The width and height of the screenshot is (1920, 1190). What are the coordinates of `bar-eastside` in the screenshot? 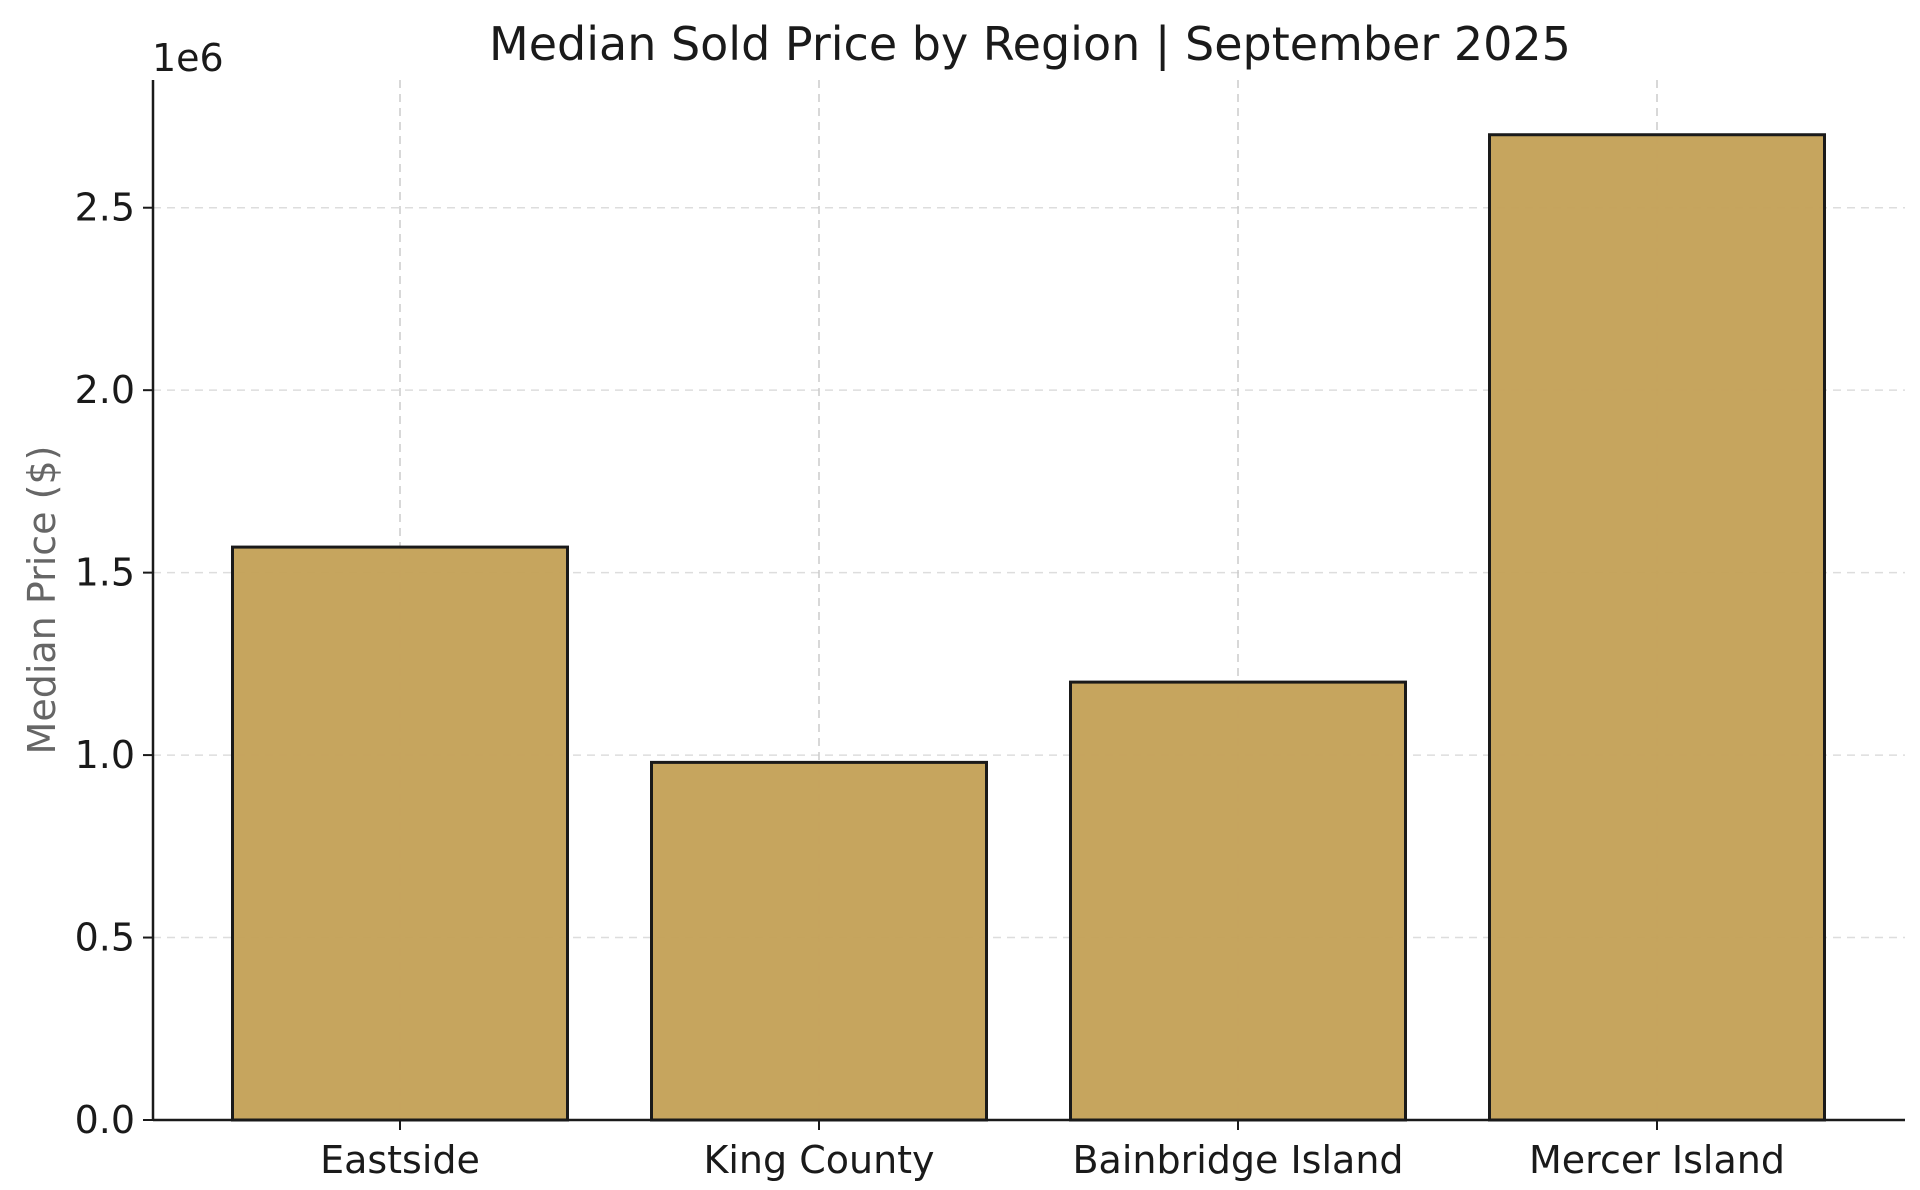 It's located at (400, 833).